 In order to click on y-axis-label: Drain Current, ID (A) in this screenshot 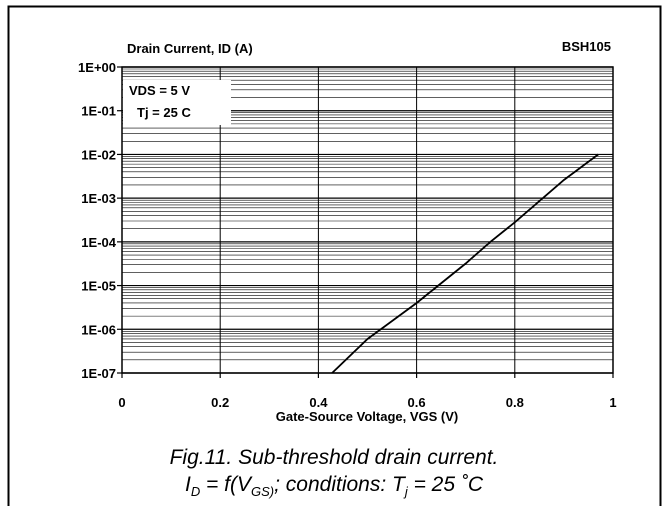, I will do `click(190, 48)`.